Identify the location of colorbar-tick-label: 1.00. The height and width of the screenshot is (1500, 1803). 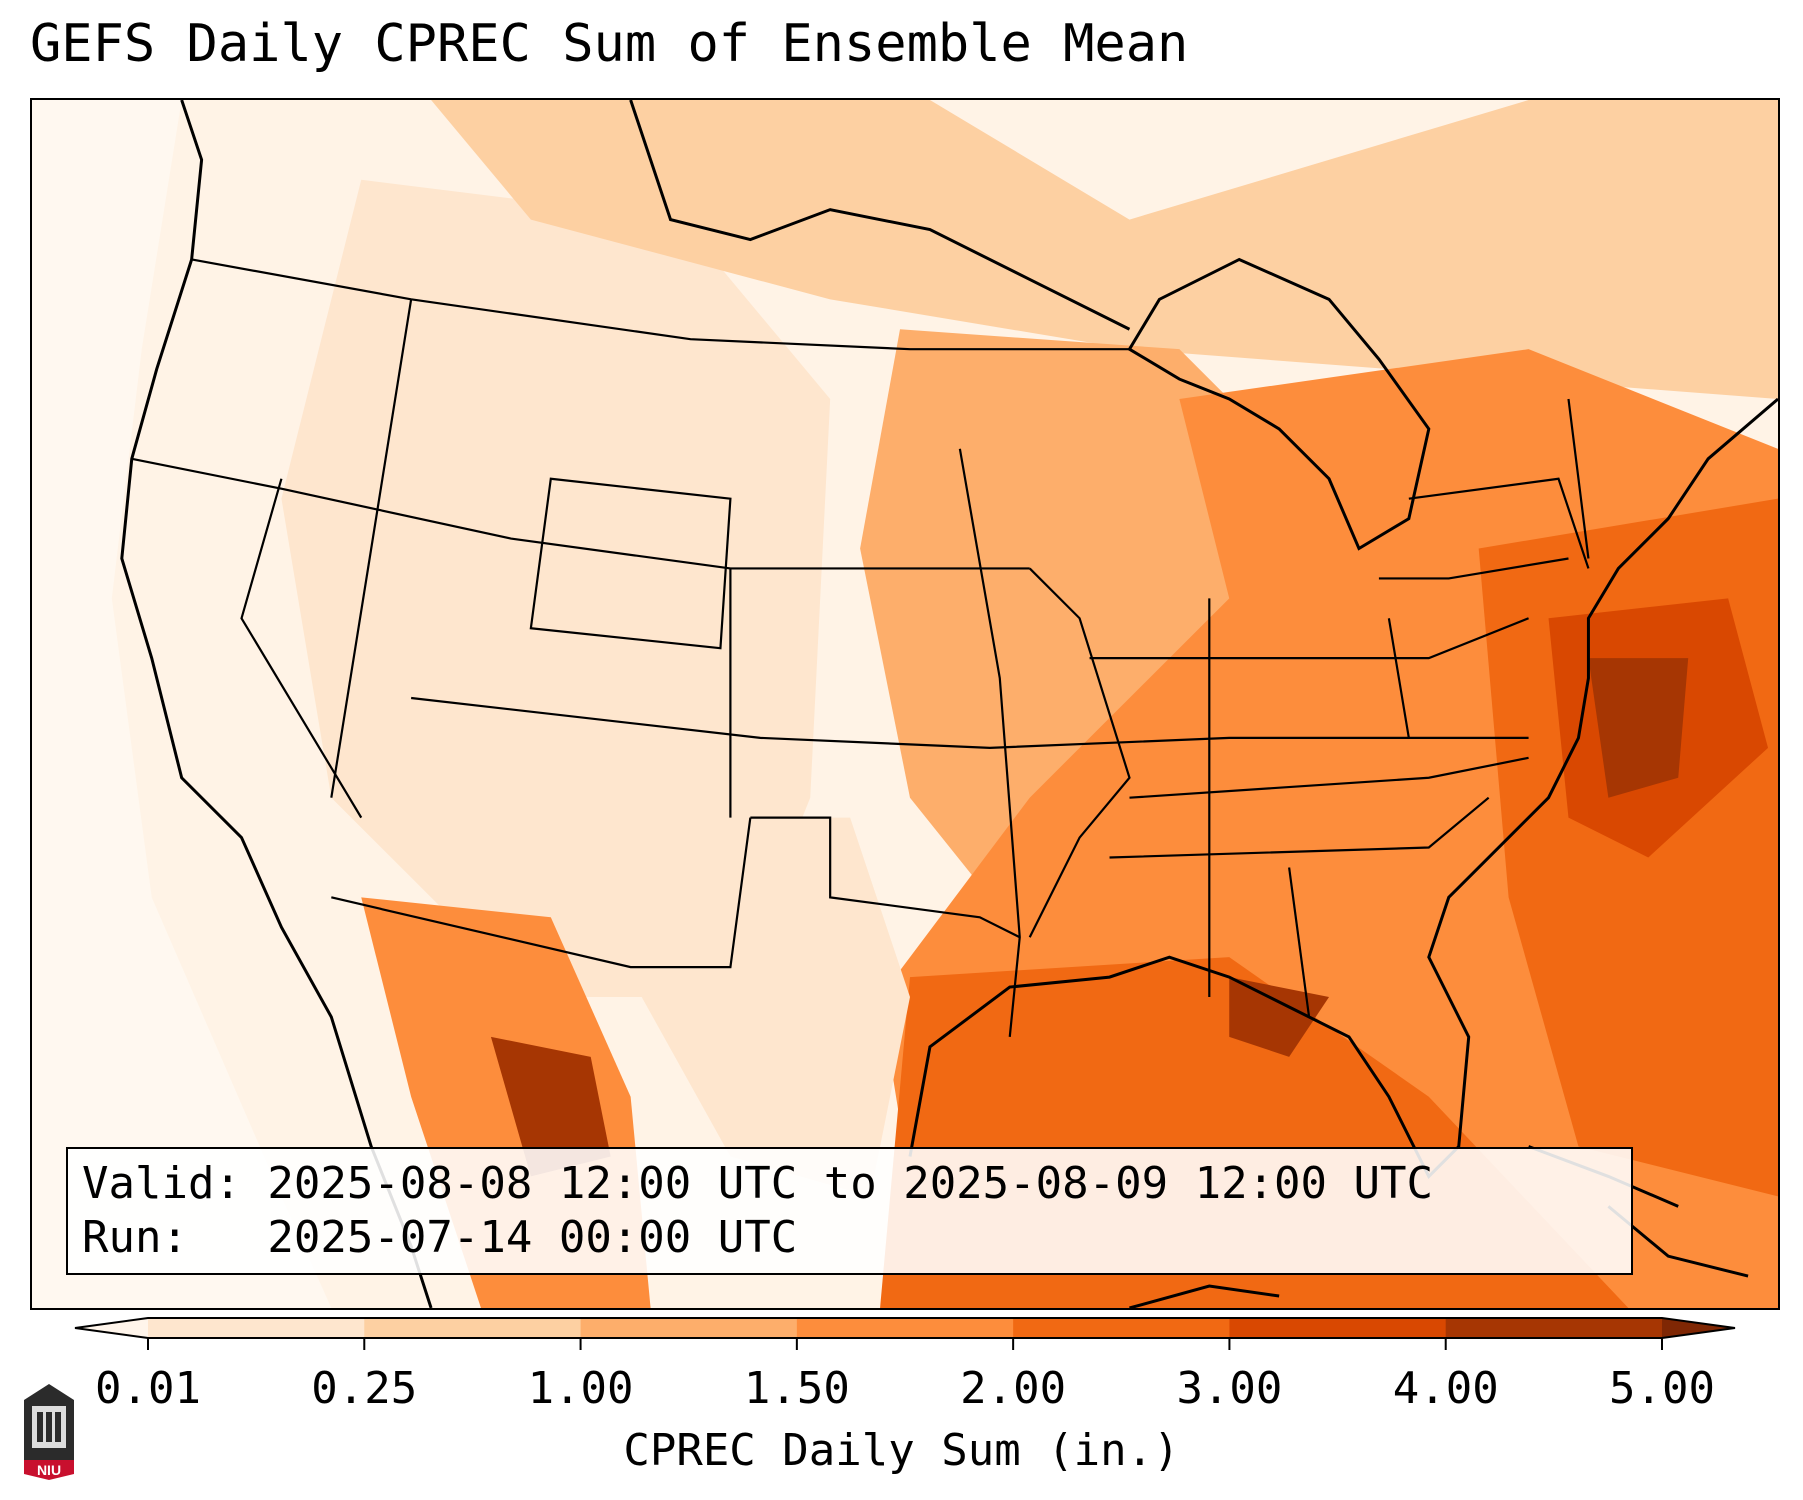
(580, 1388).